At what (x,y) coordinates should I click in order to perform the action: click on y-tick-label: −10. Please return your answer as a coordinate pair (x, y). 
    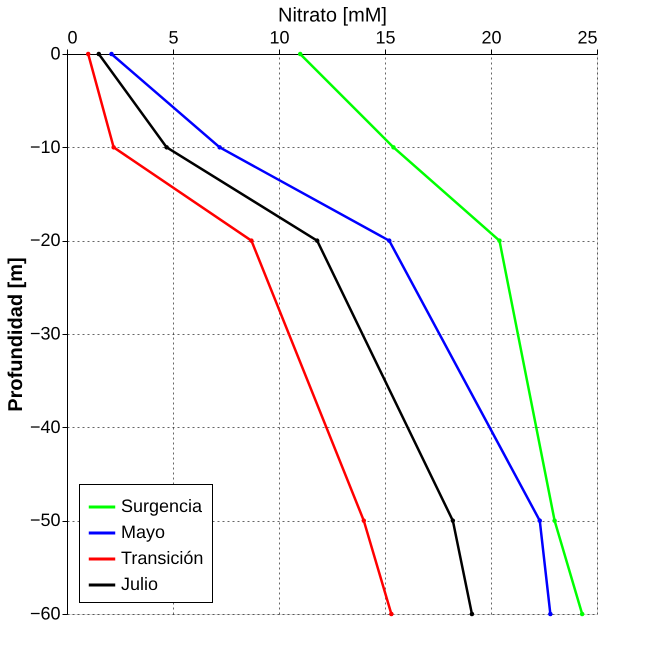
    Looking at the image, I should click on (45, 146).